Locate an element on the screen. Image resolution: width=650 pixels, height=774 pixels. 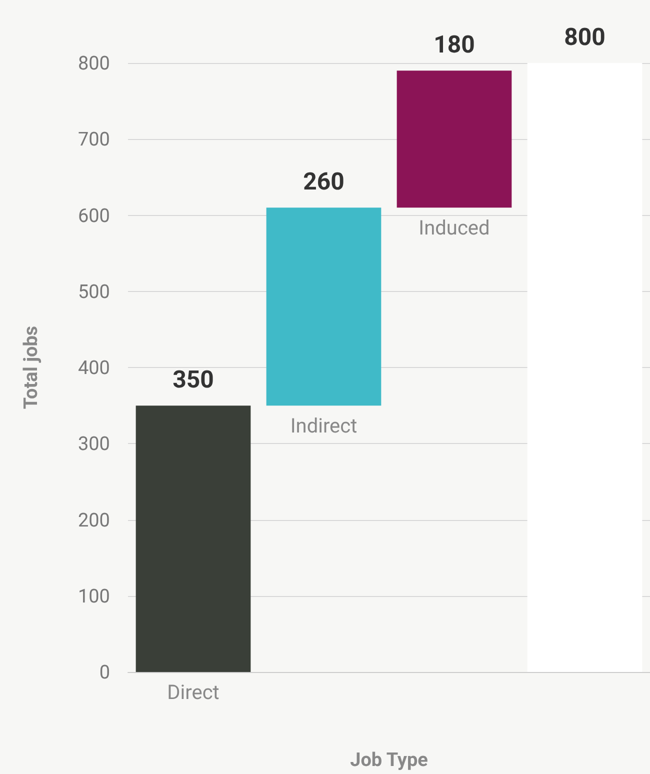
y-axis-title: Total jobs is located at coordinates (30, 368).